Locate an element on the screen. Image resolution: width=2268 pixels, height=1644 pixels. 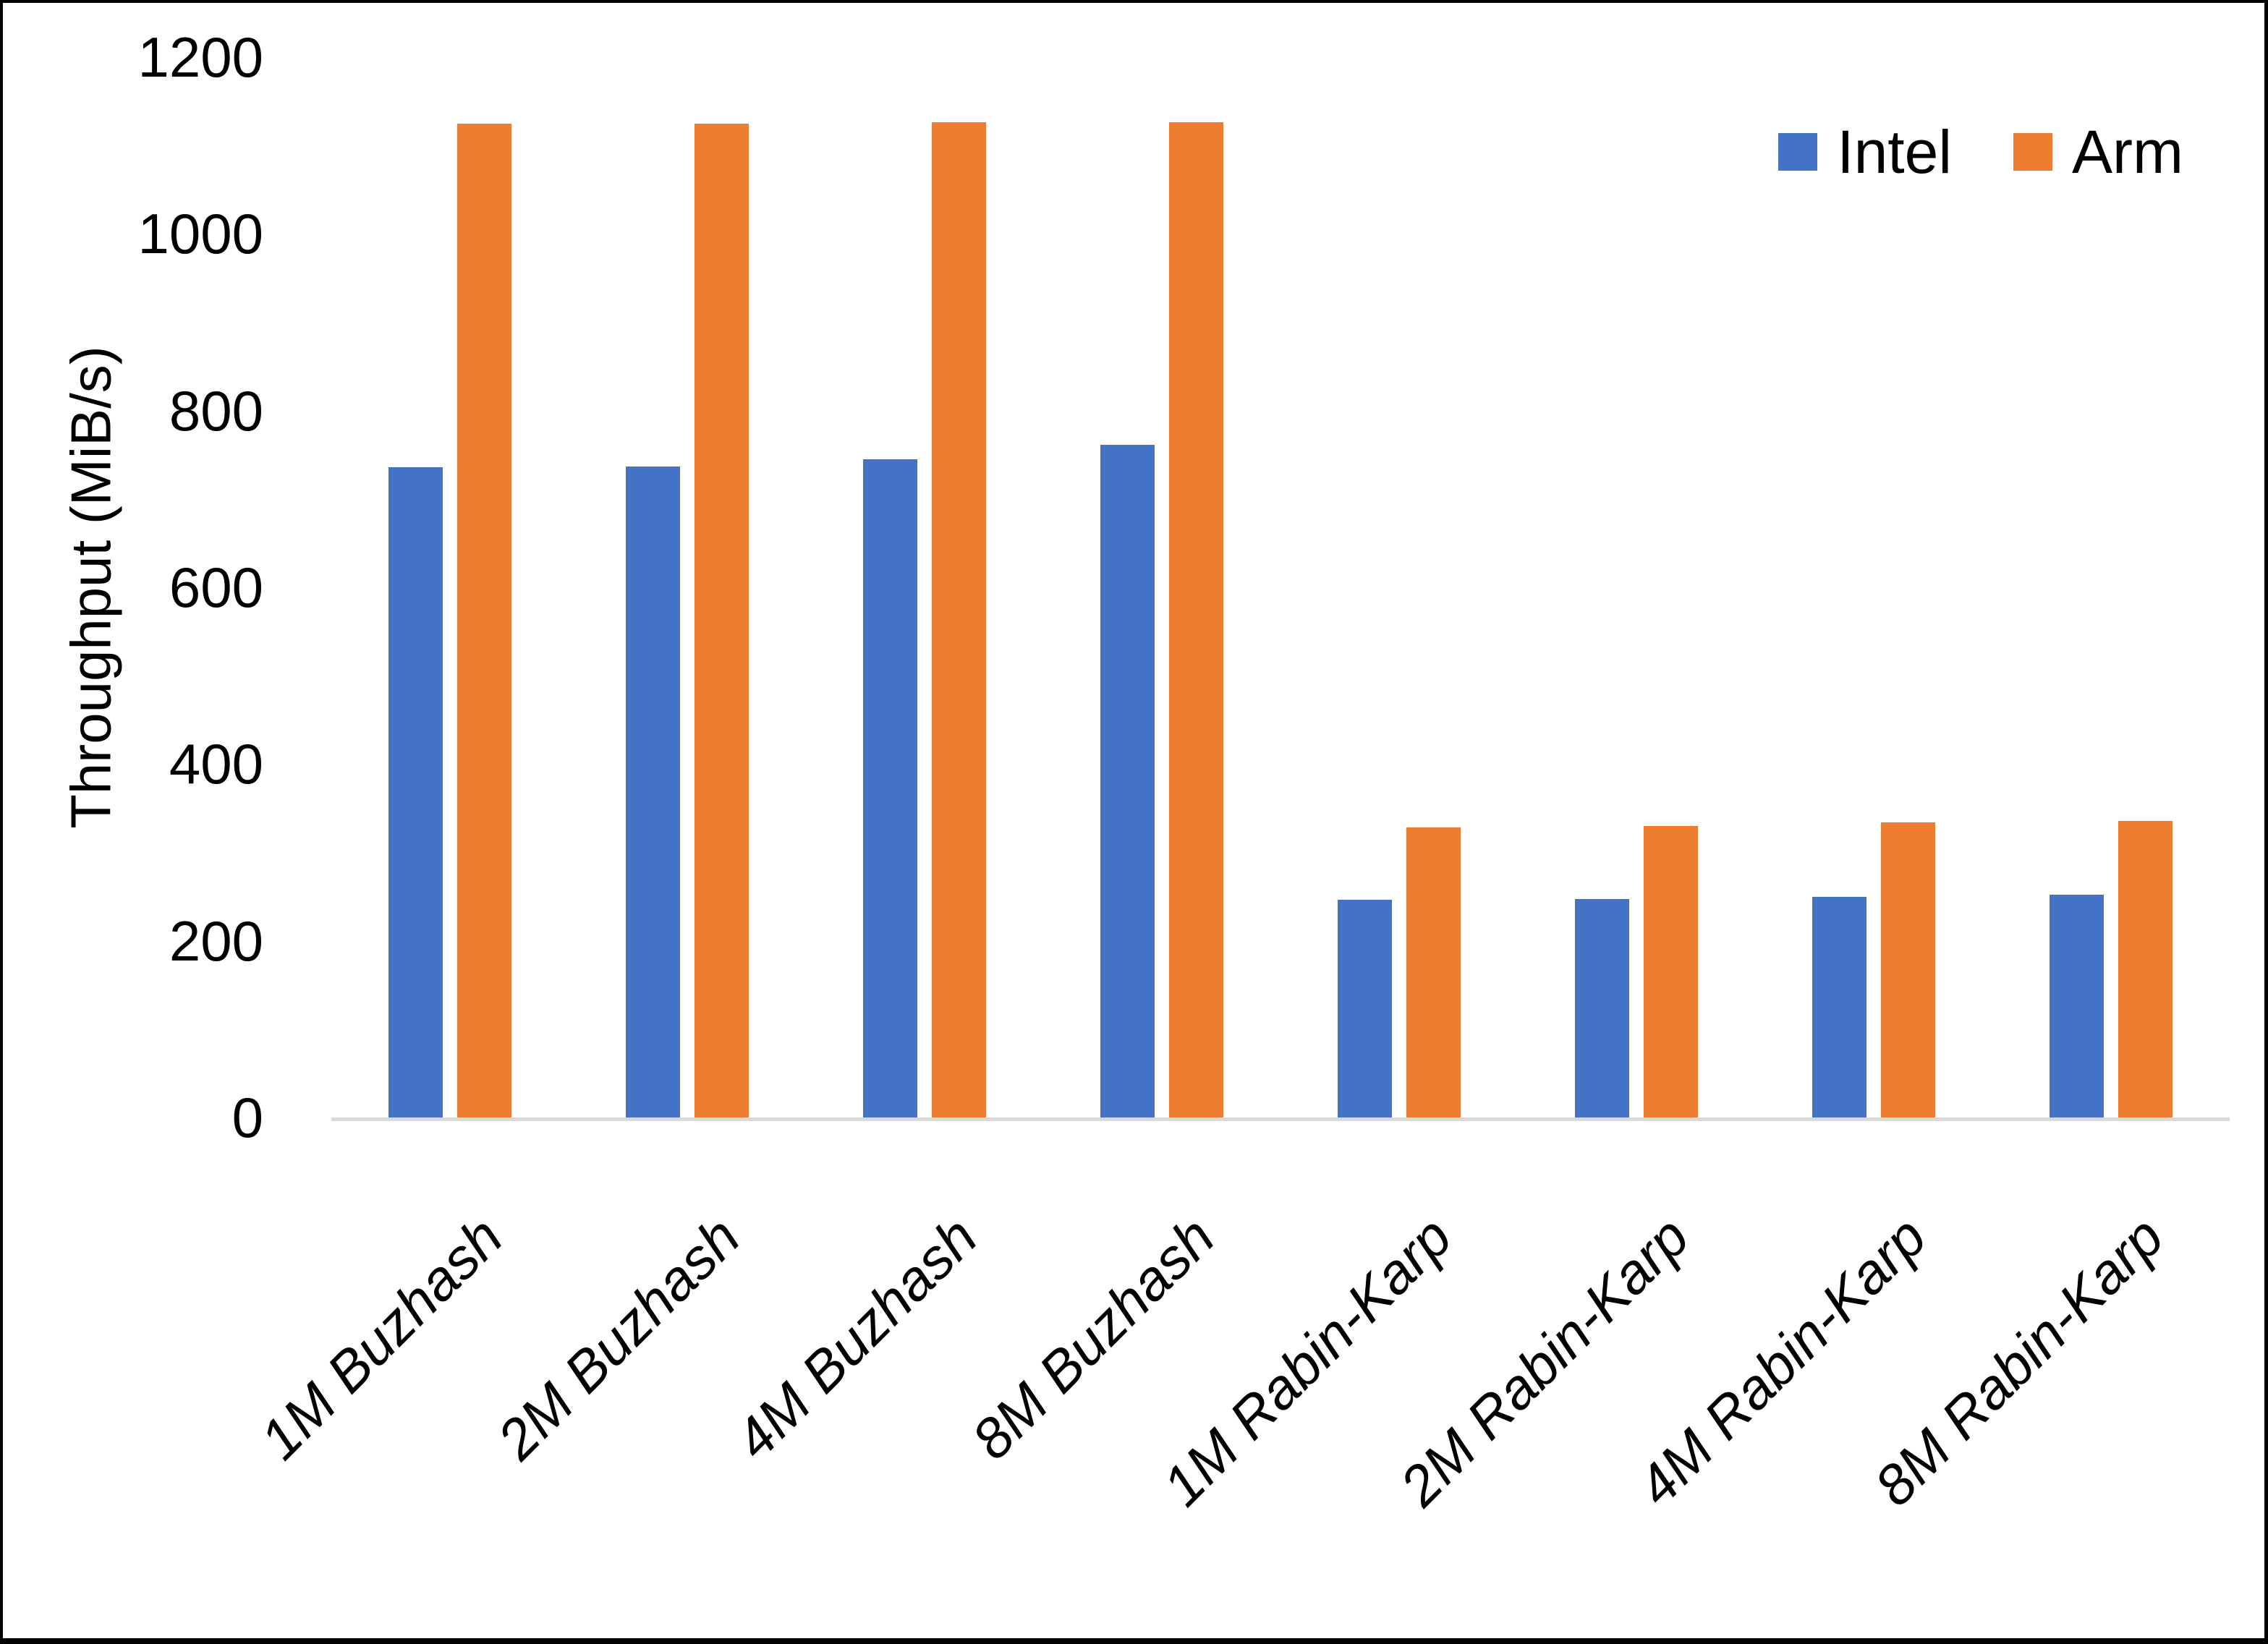
legend-color-swatch-arm is located at coordinates (2033, 152).